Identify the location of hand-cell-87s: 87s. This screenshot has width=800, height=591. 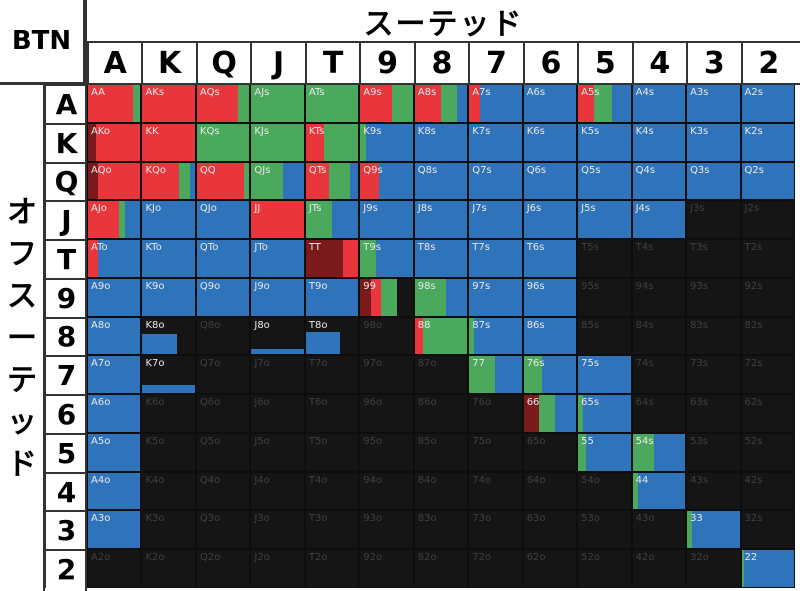
(495, 336).